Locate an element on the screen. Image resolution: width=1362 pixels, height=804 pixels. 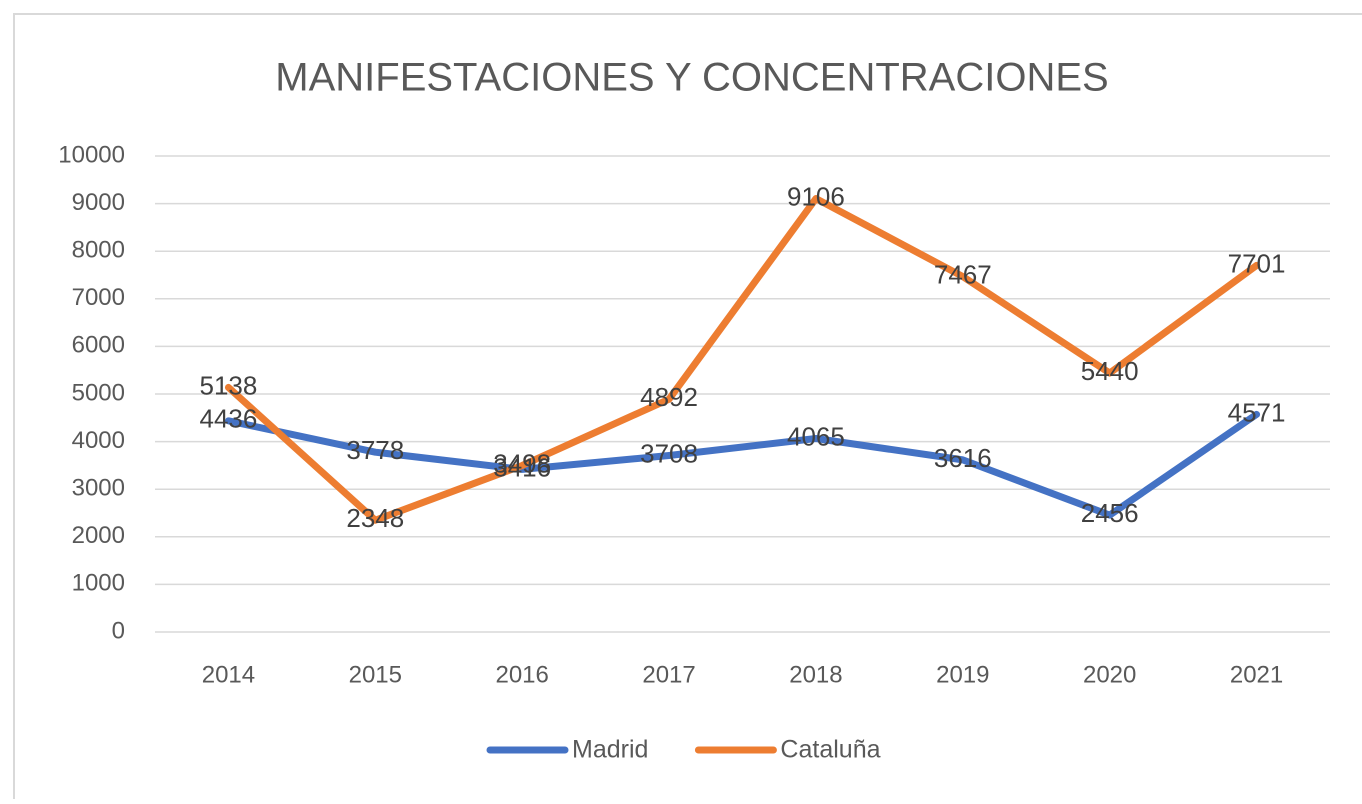
y-tick-label: 8000 is located at coordinates (98, 250).